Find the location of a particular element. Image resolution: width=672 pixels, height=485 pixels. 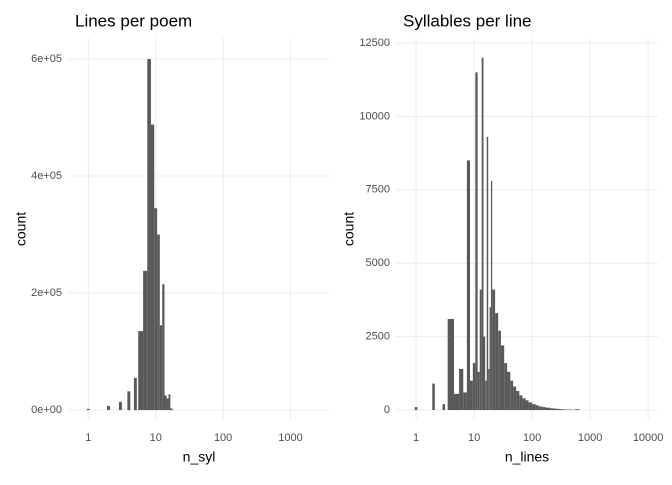

y-tick-label: 10000 is located at coordinates (374, 116).